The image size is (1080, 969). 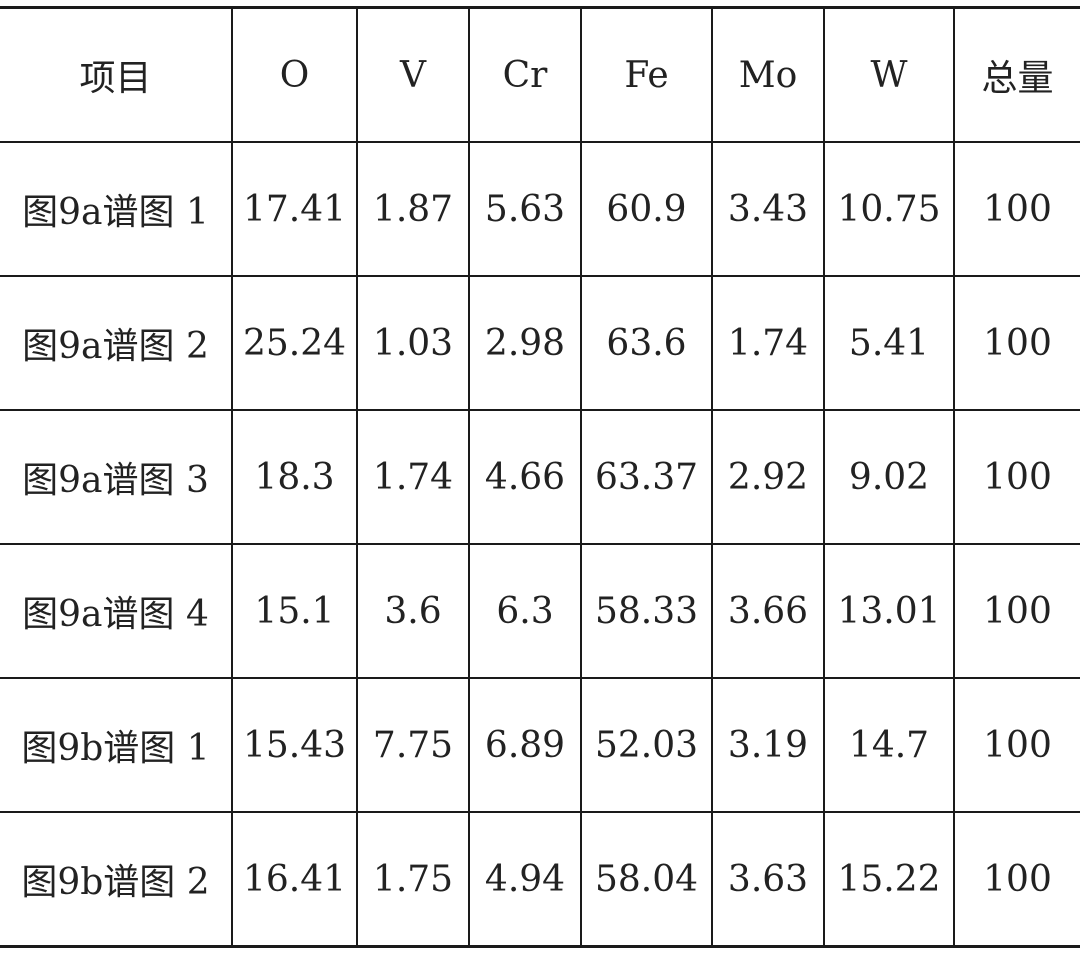 I want to click on row-label-cell: 图9a谱图 1, so click(x=116, y=209).